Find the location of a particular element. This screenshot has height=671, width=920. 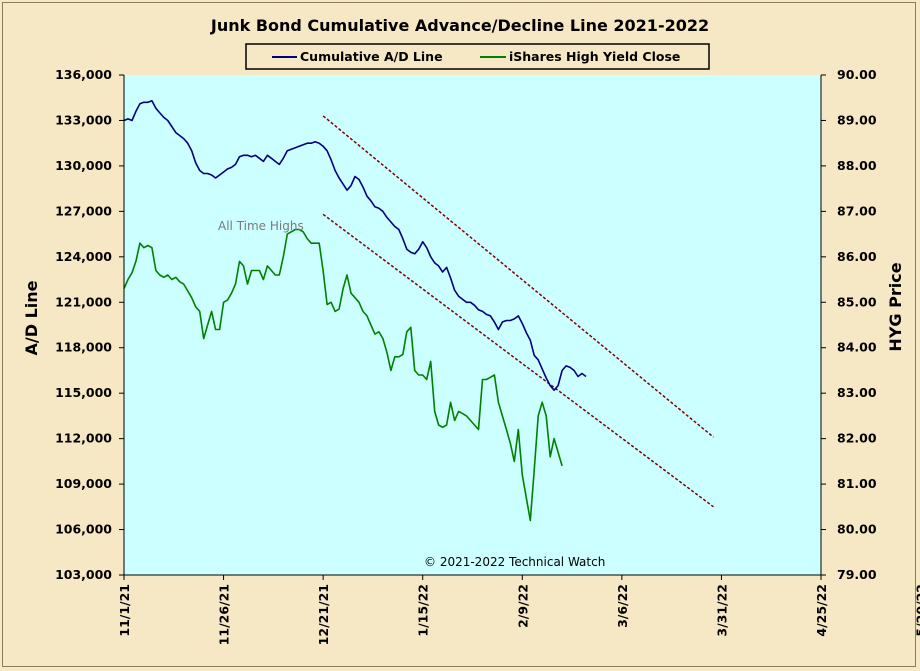

legend-box is located at coordinates (477, 56).